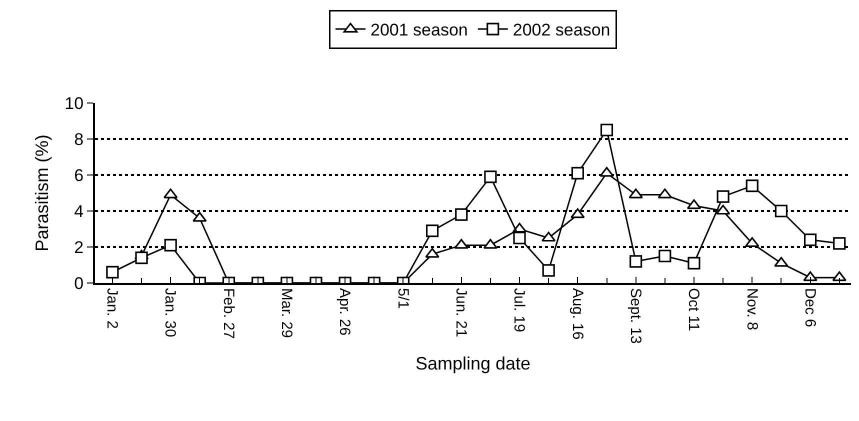 This screenshot has width=859, height=421. Describe the element at coordinates (751, 309) in the screenshot. I see `x-tick-label: Nov. 8` at that location.